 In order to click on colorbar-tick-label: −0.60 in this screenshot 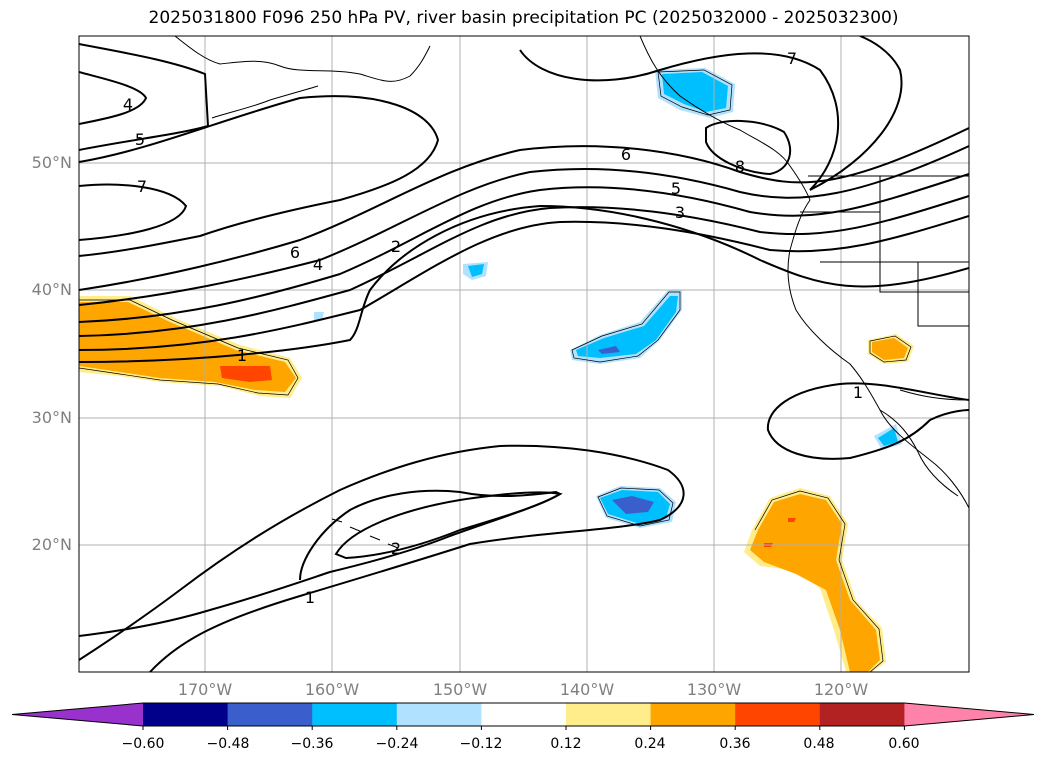, I will do `click(143, 744)`.